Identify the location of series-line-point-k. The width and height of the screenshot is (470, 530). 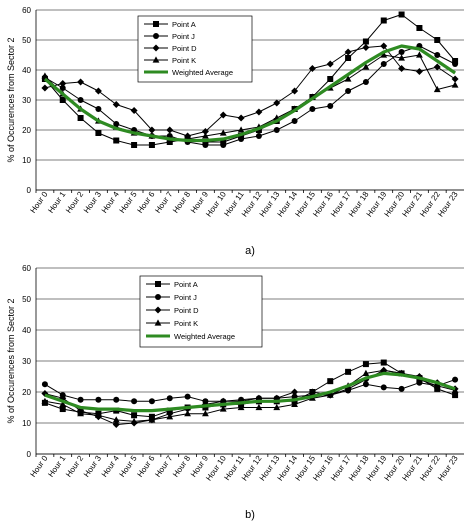
(250, 395).